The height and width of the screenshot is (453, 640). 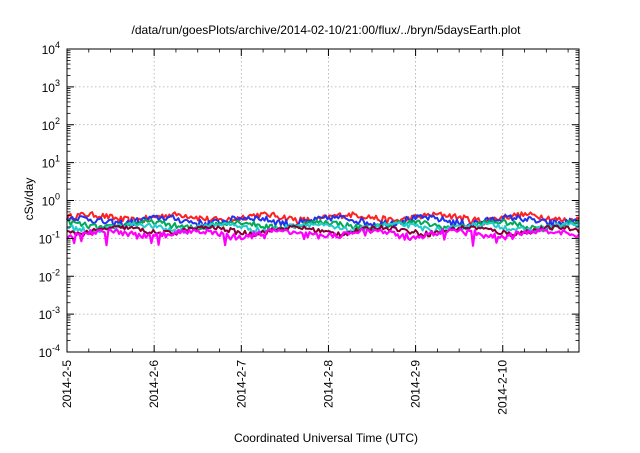 What do you see at coordinates (416, 384) in the screenshot?
I see `x-tick-label: 2014-2-9` at bounding box center [416, 384].